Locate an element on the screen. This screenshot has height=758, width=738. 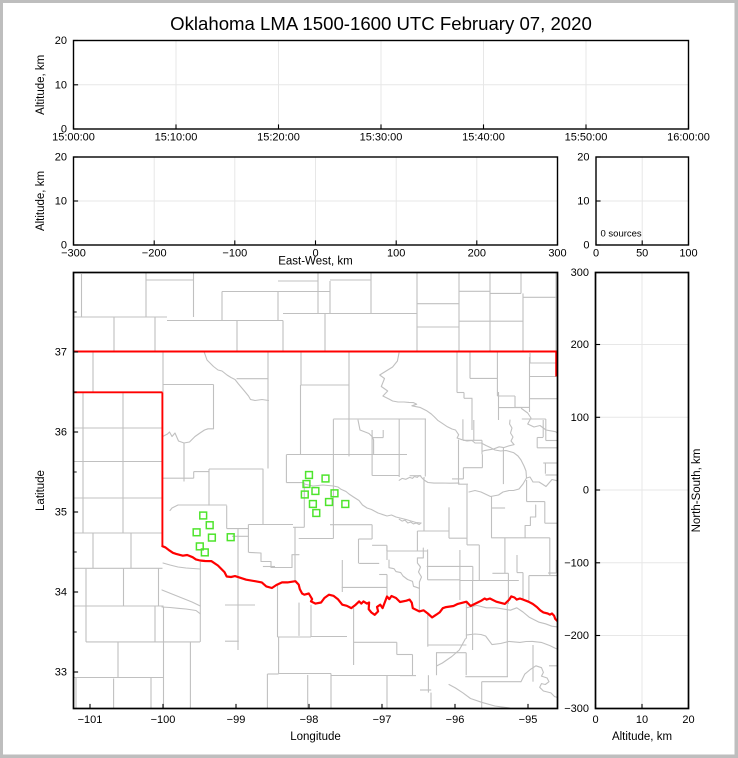
svg-text: North-South, km is located at coordinates (697, 491).